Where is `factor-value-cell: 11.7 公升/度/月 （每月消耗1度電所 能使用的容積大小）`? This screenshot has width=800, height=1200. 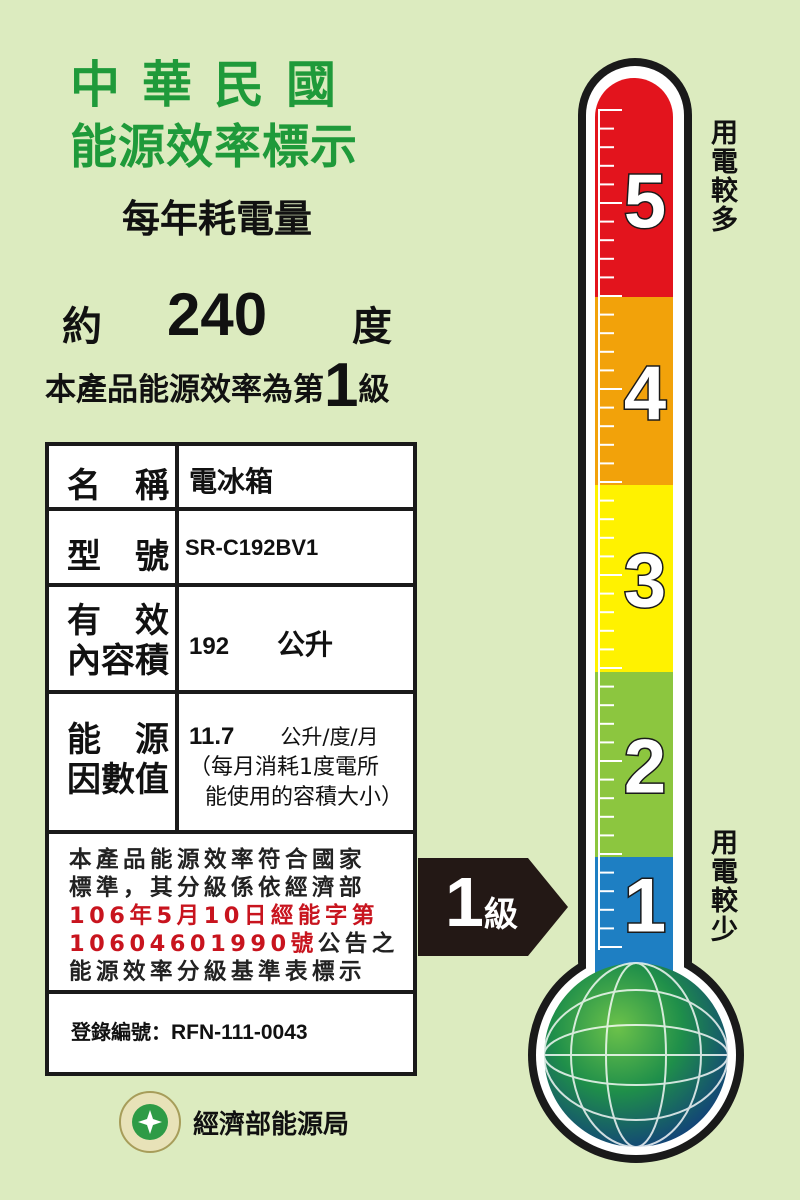
factor-value-cell: 11.7 公升/度/月 （每月消耗1度電所 能使用的容積大小） is located at coordinates (298, 762).